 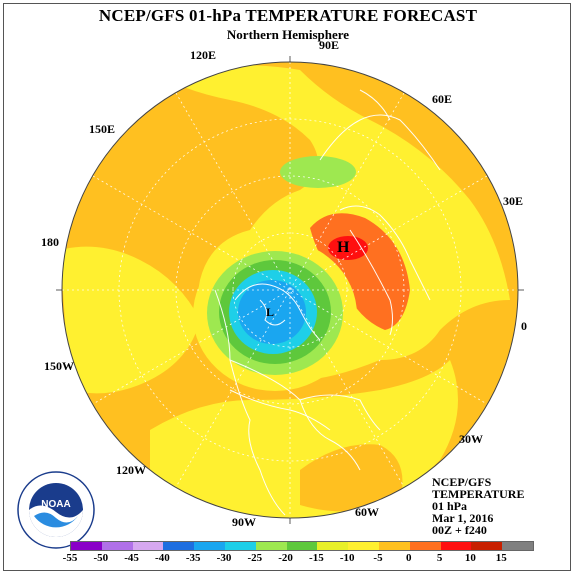 I want to click on field-yellow-left, so click(x=131, y=320).